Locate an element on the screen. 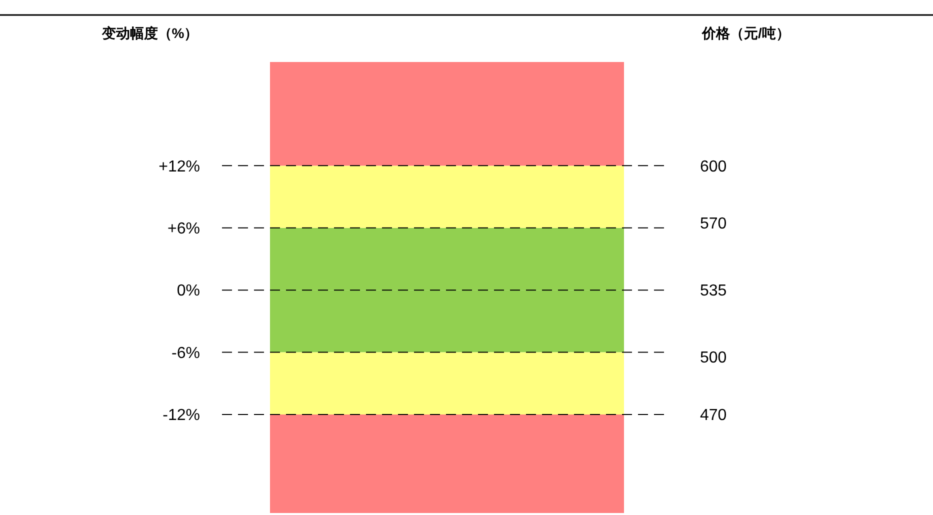  y2-axis-title: 价格（元/吨） is located at coordinates (745, 33).